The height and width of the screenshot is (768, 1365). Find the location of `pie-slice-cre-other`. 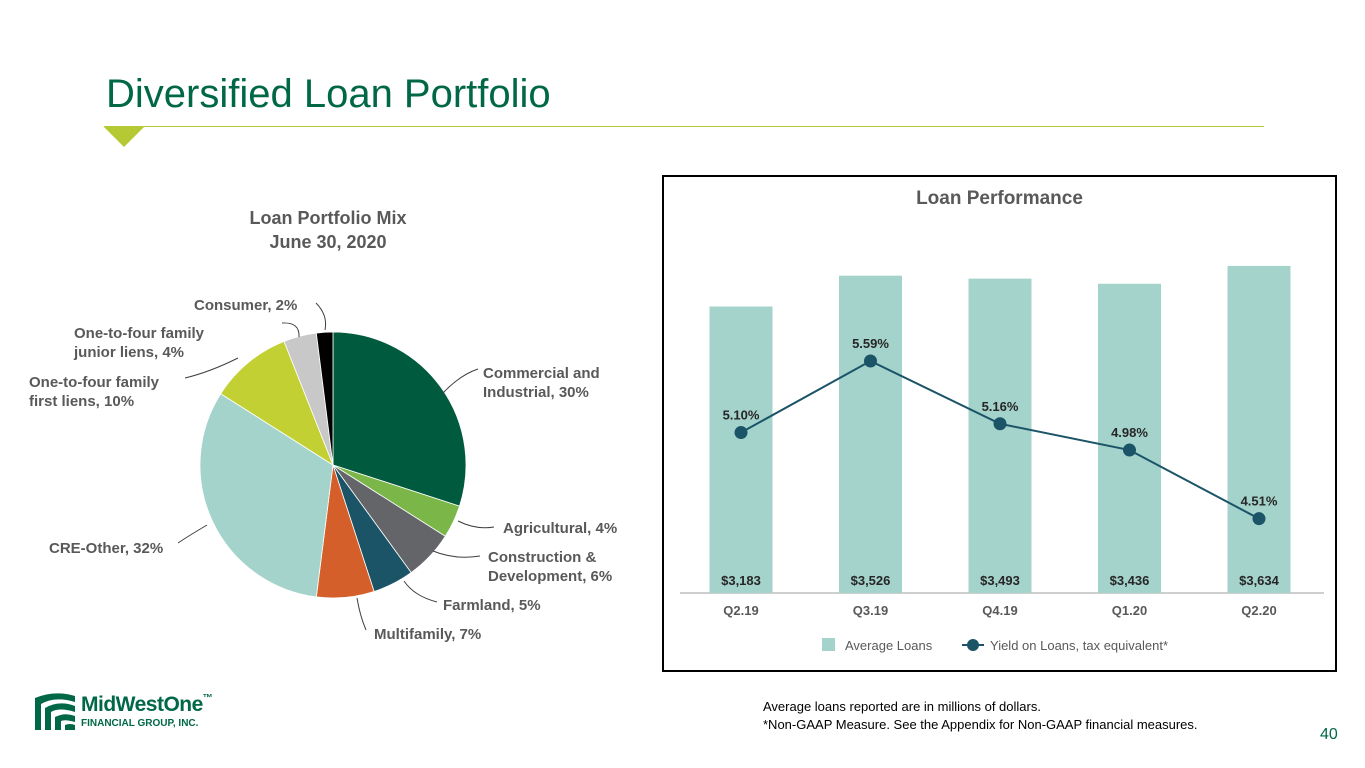

pie-slice-cre-other is located at coordinates (266, 495).